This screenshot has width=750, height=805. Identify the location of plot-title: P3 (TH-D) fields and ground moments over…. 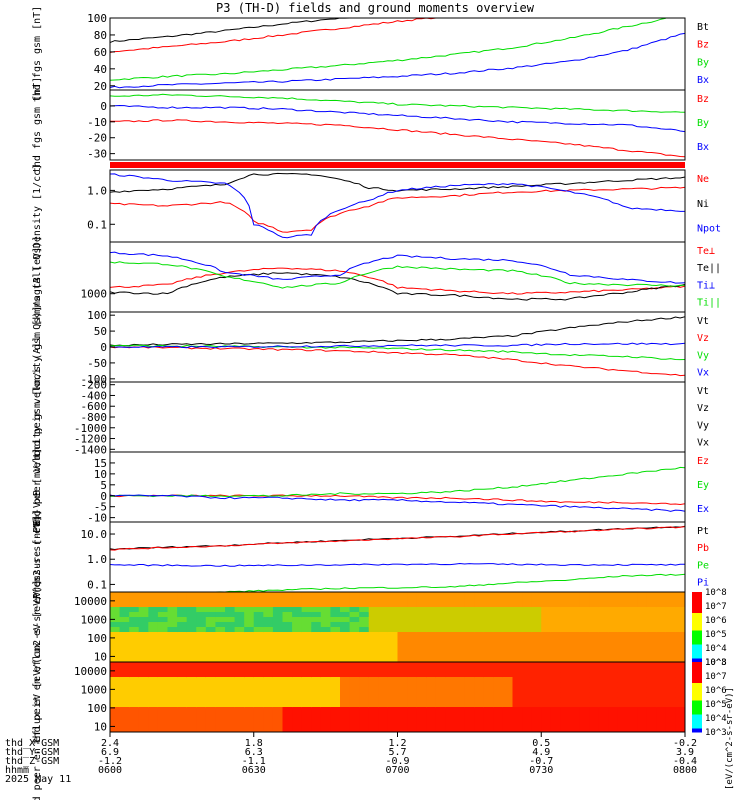
(375, 8).